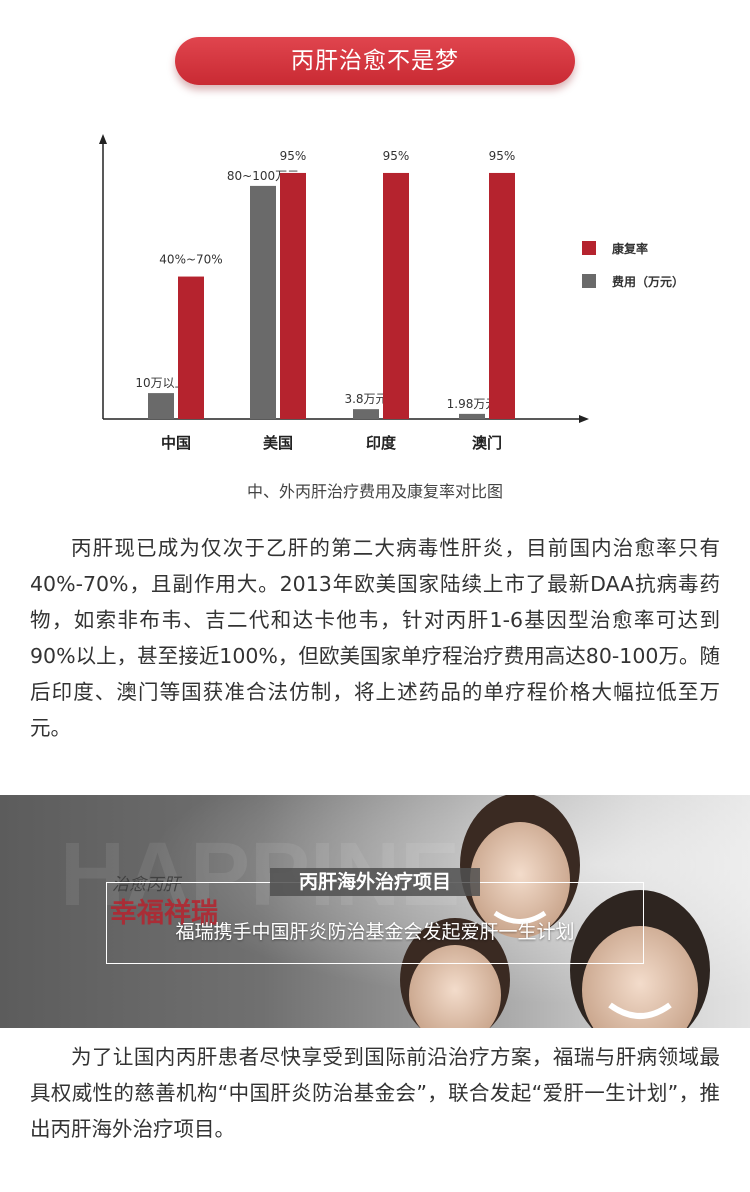 The image size is (750, 1192). What do you see at coordinates (487, 443) in the screenshot?
I see `category-label-3: 澳门` at bounding box center [487, 443].